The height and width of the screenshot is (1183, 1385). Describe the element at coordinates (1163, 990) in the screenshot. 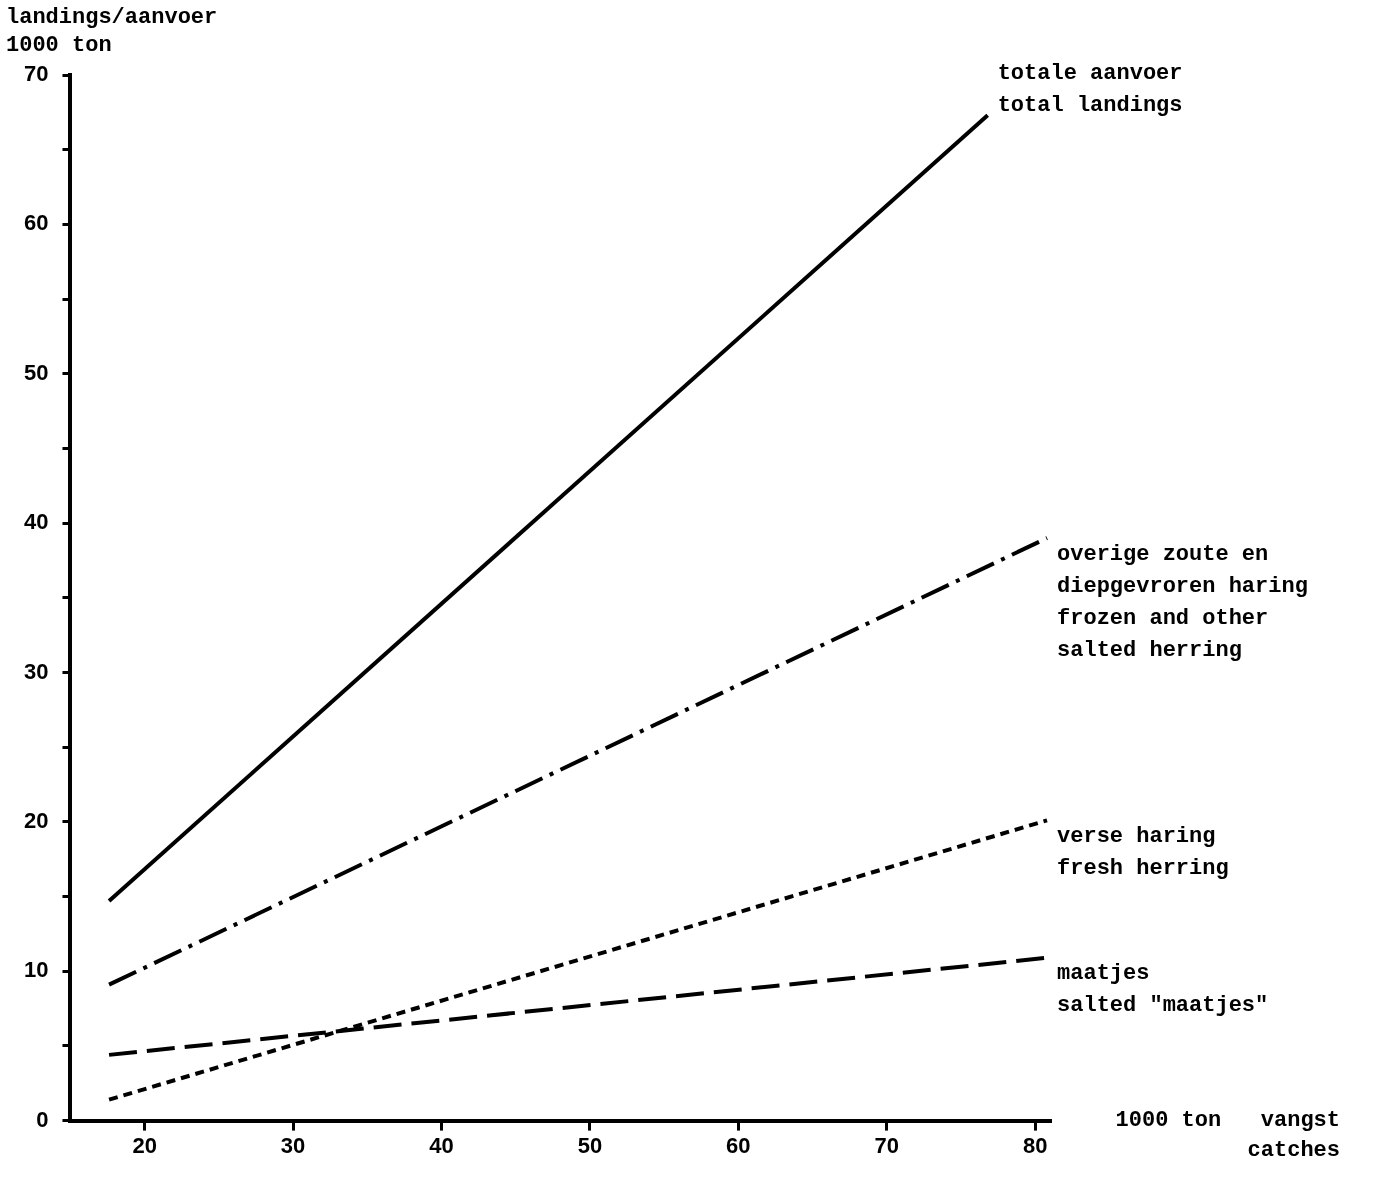

I see `series-label: maatjes salted "maatjes"` at that location.